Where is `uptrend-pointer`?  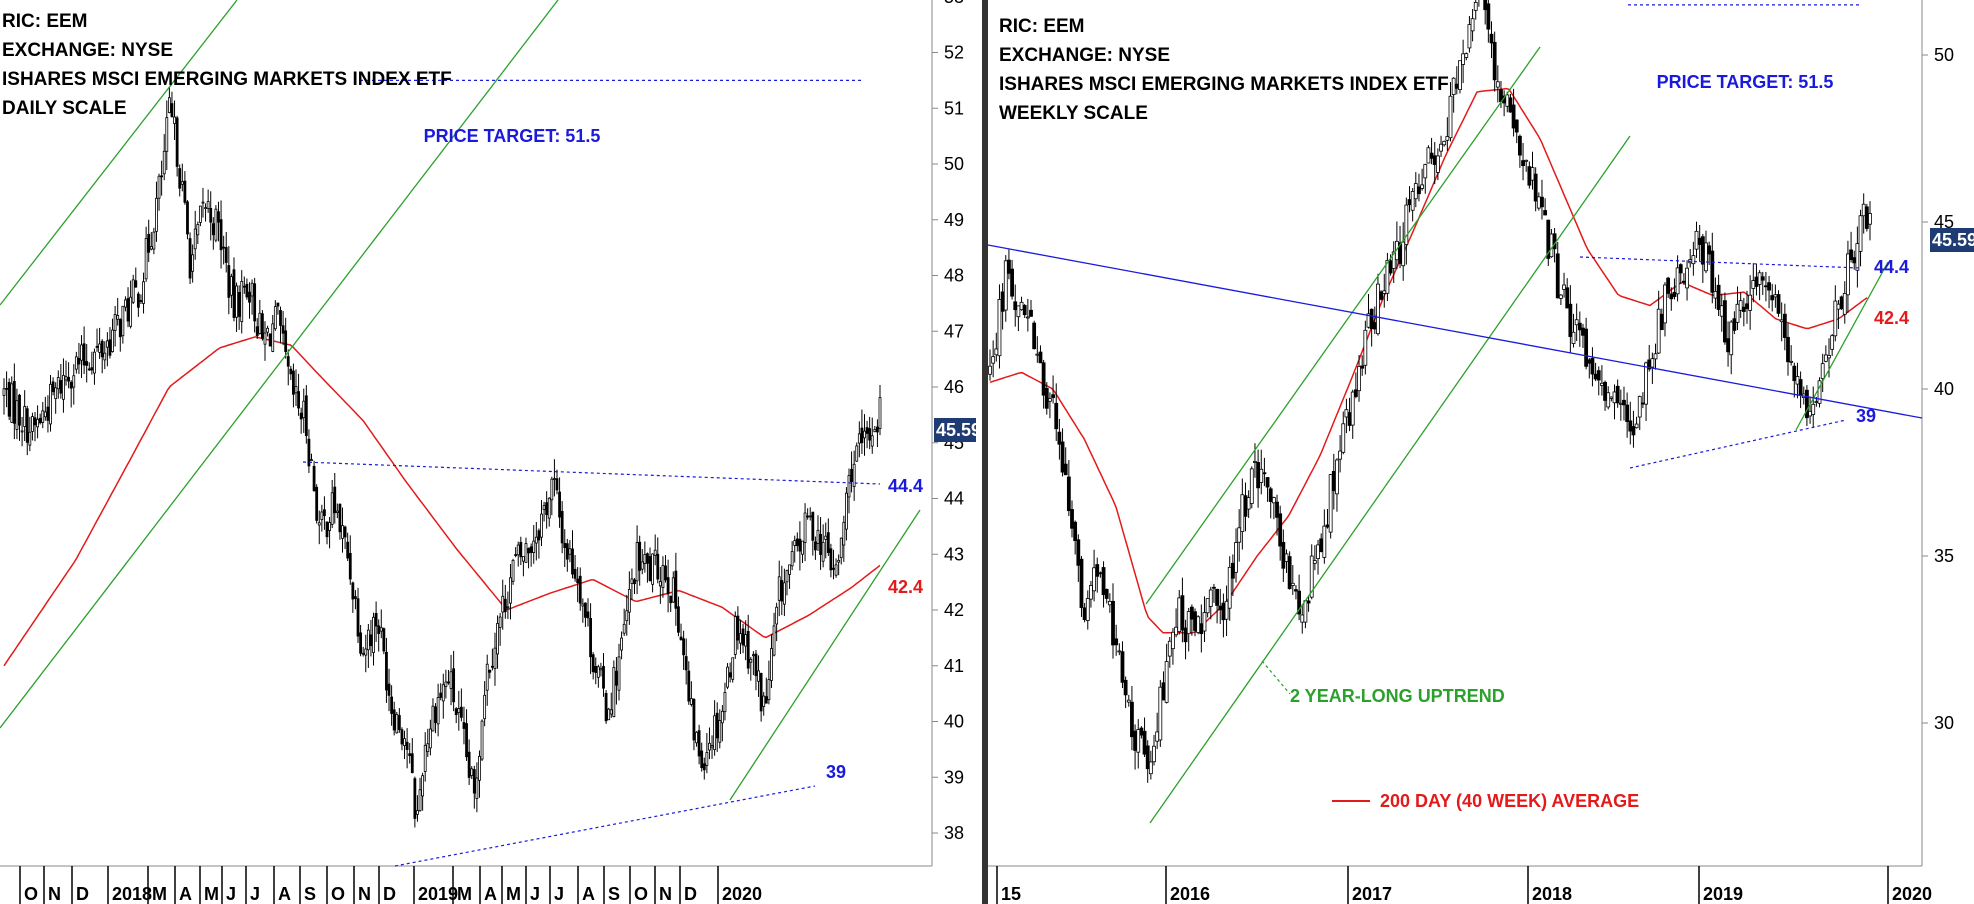 uptrend-pointer is located at coordinates (1276, 677).